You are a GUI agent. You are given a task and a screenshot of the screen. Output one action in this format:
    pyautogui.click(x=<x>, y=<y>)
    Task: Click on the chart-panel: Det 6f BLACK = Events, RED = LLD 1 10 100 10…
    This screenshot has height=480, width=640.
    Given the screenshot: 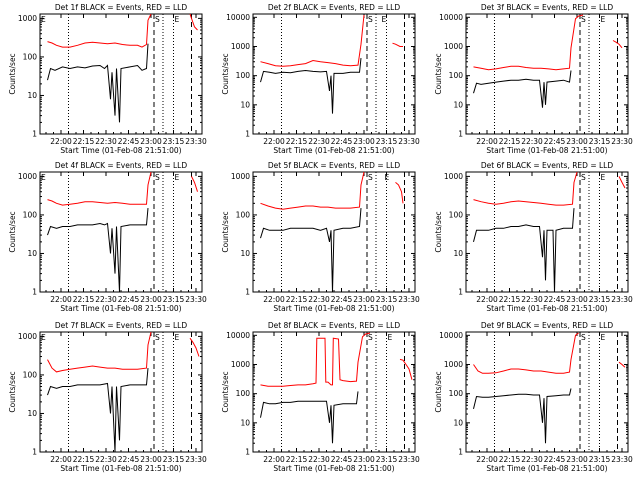 What is the action you would take?
    pyautogui.click(x=533, y=237)
    